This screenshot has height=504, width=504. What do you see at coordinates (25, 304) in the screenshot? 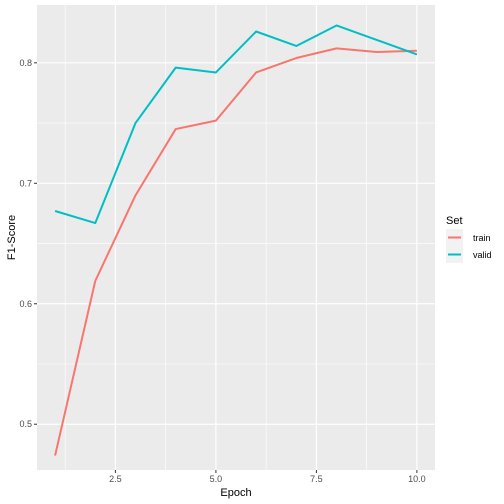
I see `y-tick-label: 0.6` at bounding box center [25, 304].